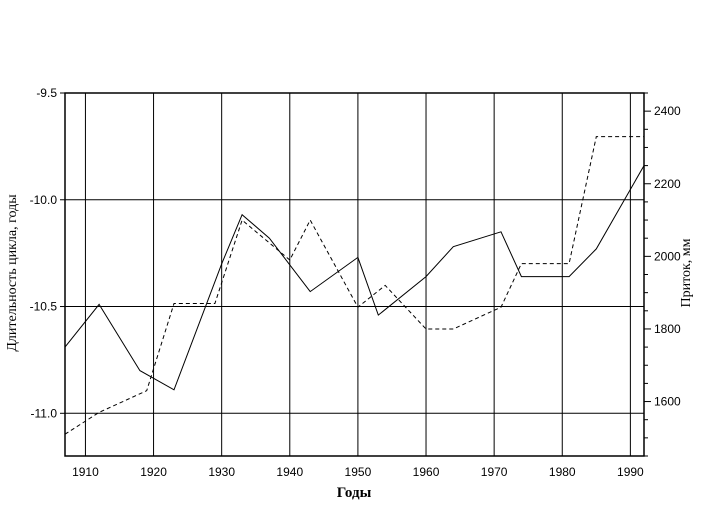 The width and height of the screenshot is (701, 520). Describe the element at coordinates (289, 472) in the screenshot. I see `x-tick-label: 1940` at that location.